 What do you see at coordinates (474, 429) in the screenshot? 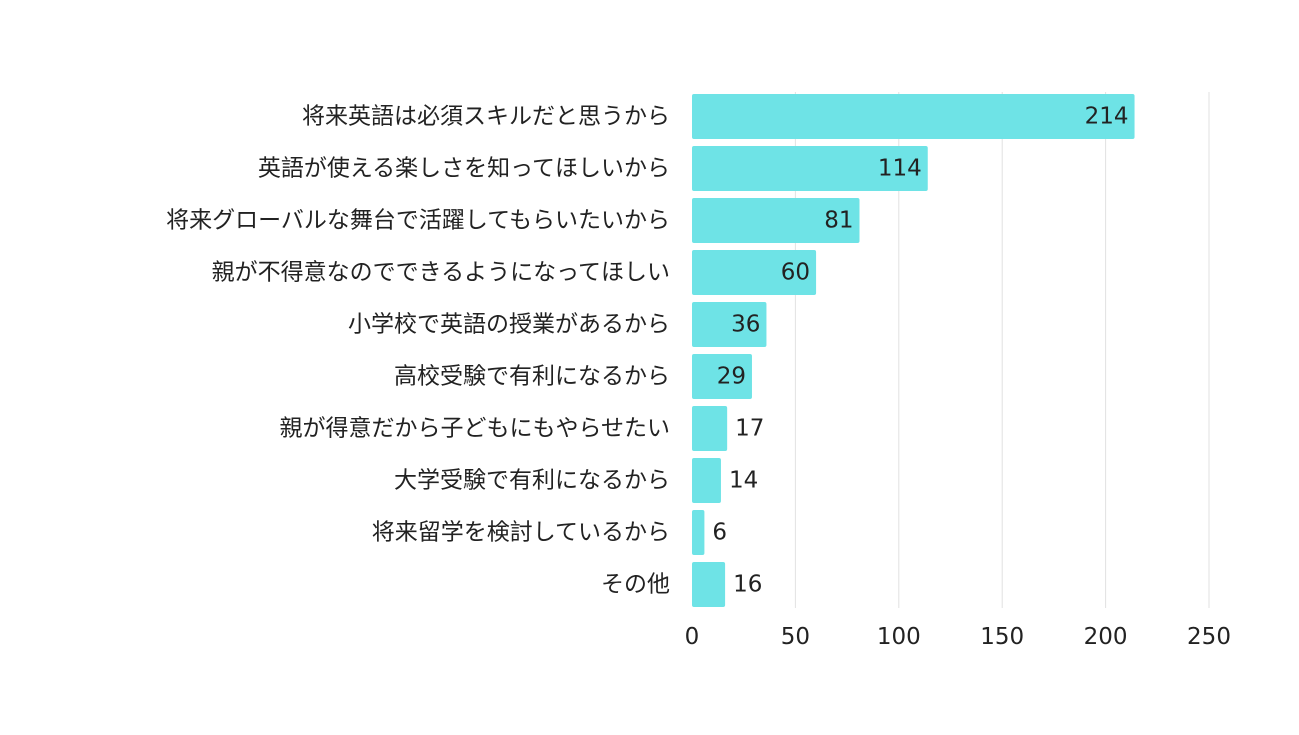
I see `category-label: 親が得意だから子どもにもやらせたい` at bounding box center [474, 429].